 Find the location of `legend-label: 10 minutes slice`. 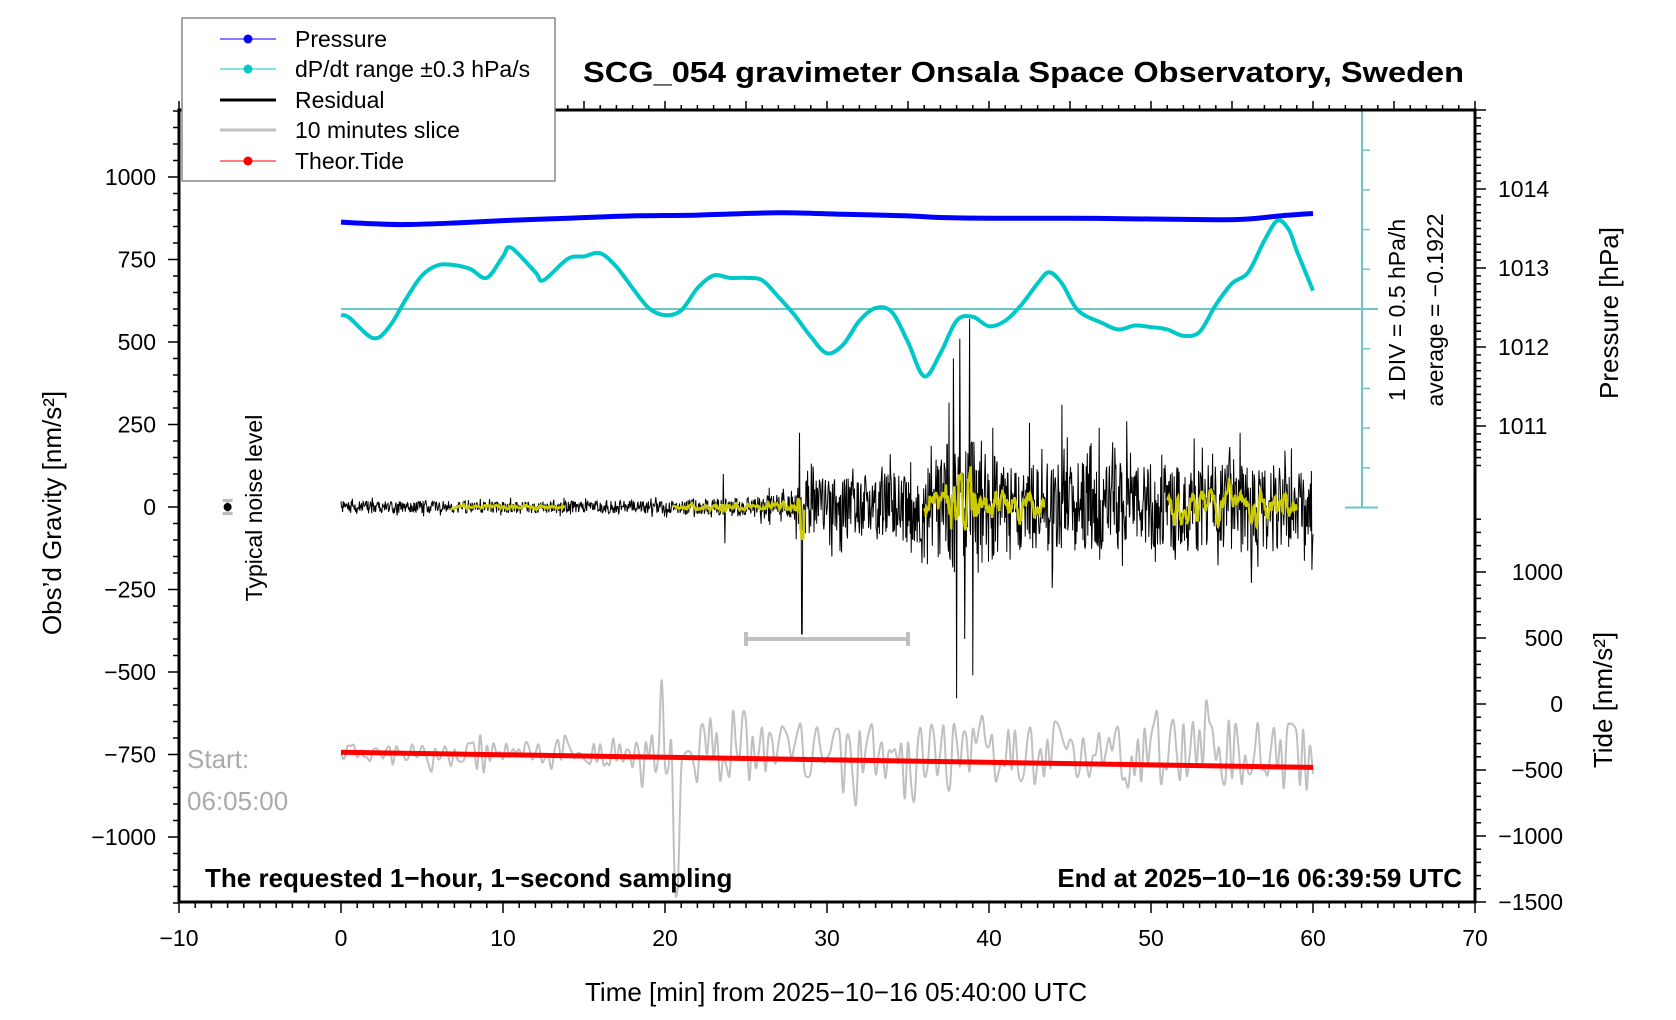

legend-label: 10 minutes slice is located at coordinates (377, 130).